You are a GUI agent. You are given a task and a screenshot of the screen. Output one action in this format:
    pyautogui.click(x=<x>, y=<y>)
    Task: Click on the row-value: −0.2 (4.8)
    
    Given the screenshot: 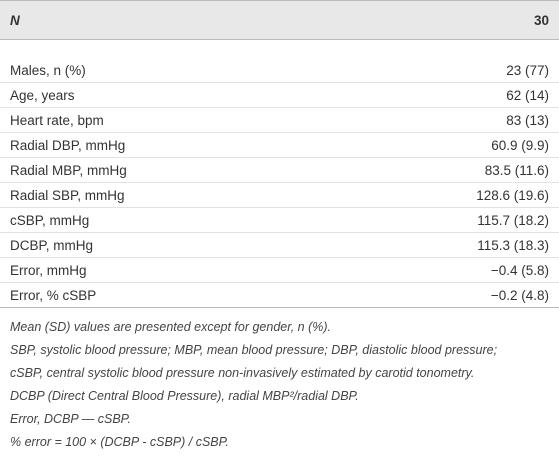 What is the action you would take?
    pyautogui.click(x=446, y=295)
    